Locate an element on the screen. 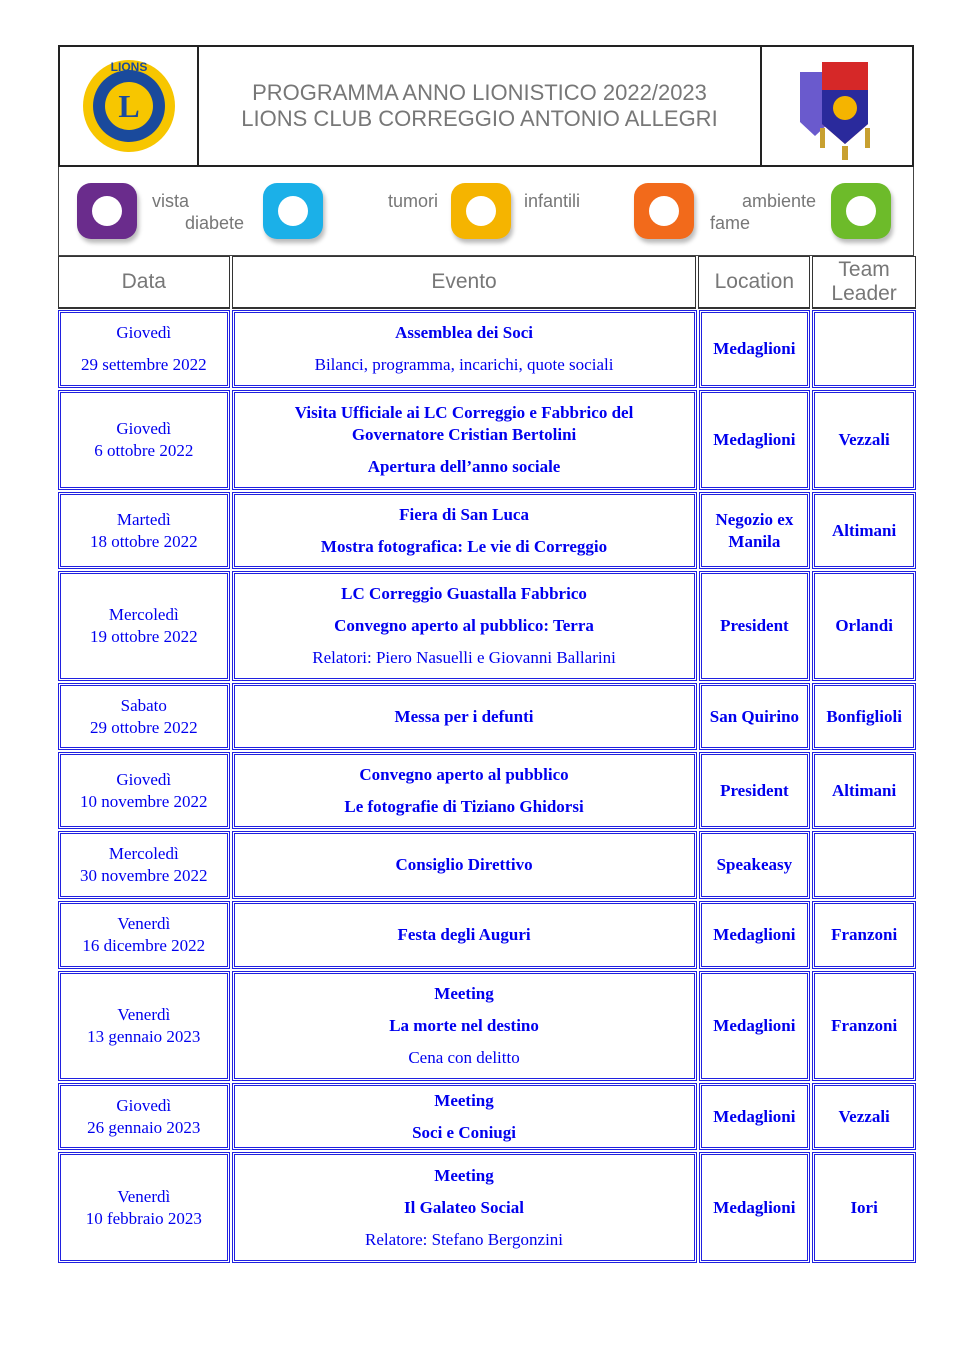  date-cell: Sabato 29 ottobre 2022 is located at coordinates (144, 716).